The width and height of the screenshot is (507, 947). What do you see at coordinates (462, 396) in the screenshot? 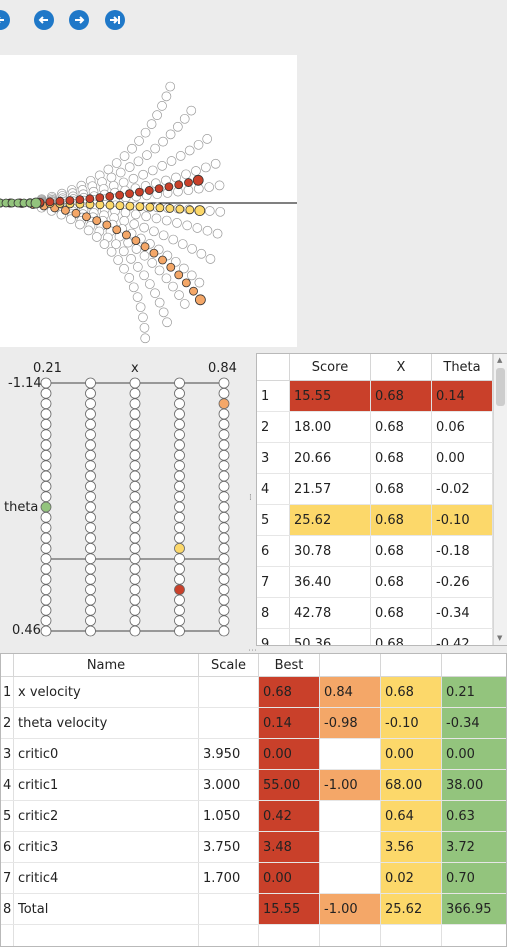
I see `theta-cell: 0.14` at bounding box center [462, 396].